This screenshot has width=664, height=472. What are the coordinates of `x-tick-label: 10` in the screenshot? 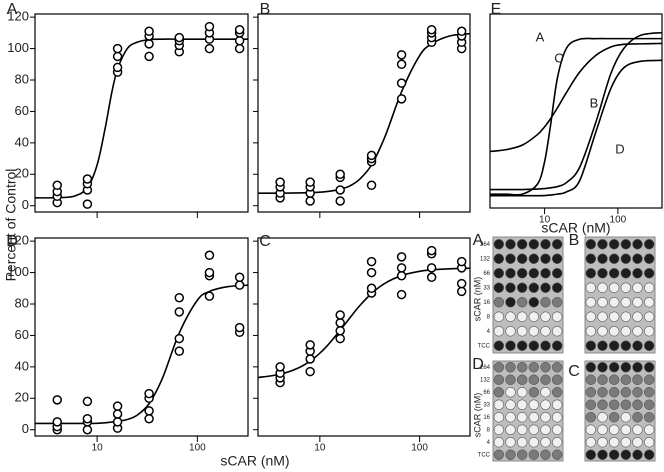 It's located at (98, 448).